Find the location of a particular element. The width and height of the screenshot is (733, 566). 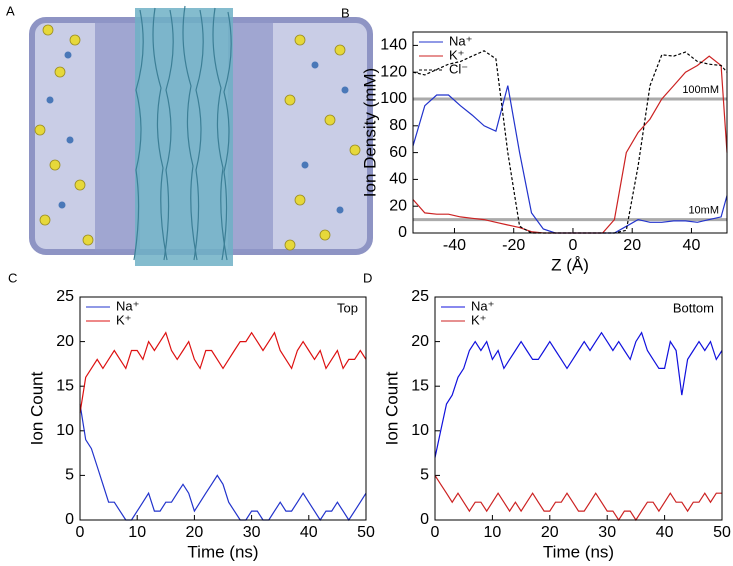

lipid-strands is located at coordinates (182, 133).